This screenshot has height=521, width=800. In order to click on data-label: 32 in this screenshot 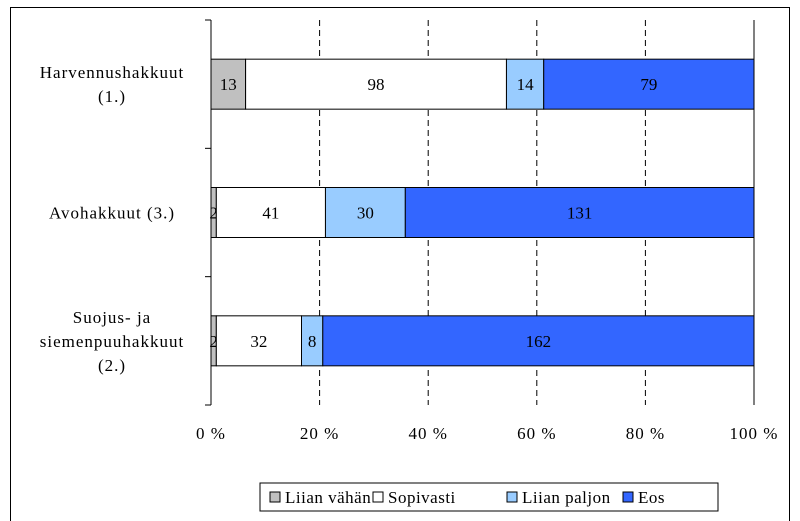, I will do `click(258, 341)`.